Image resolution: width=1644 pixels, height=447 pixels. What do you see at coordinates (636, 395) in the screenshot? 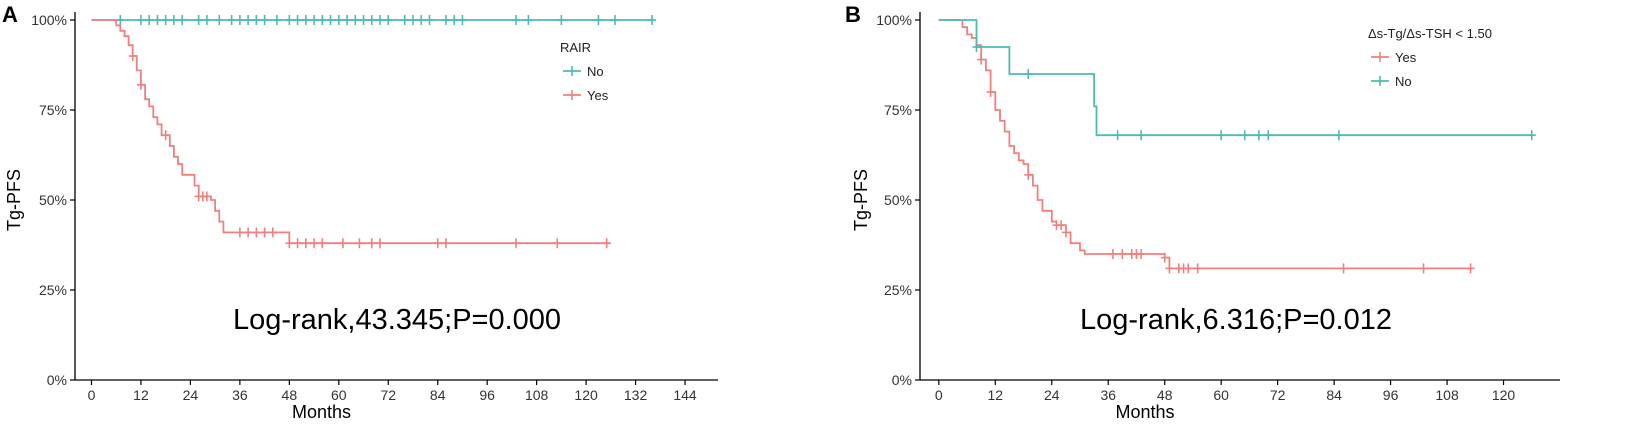
I see `x-tick-label: 132` at bounding box center [636, 395].